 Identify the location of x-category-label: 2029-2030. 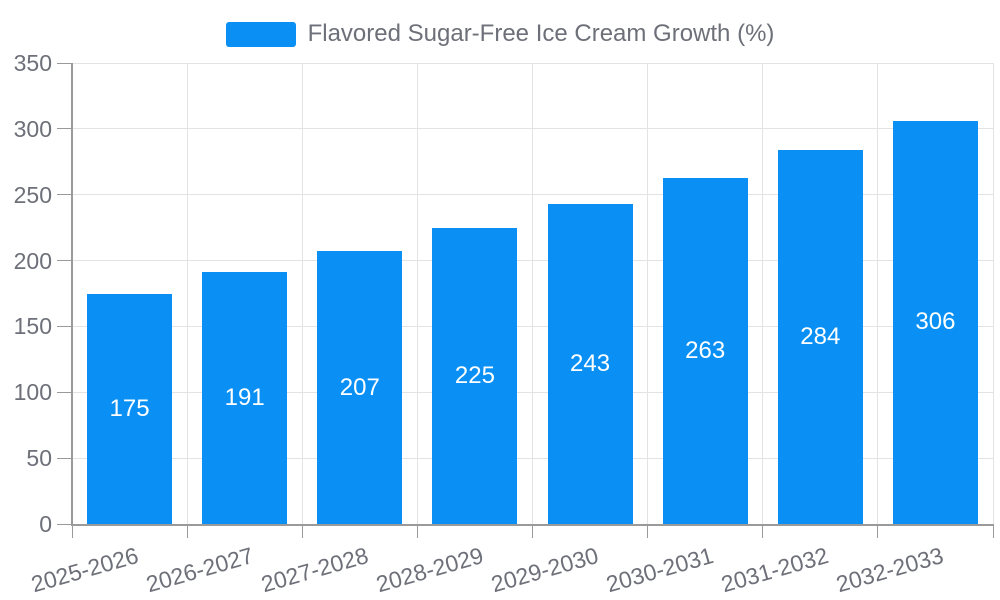
(545, 570).